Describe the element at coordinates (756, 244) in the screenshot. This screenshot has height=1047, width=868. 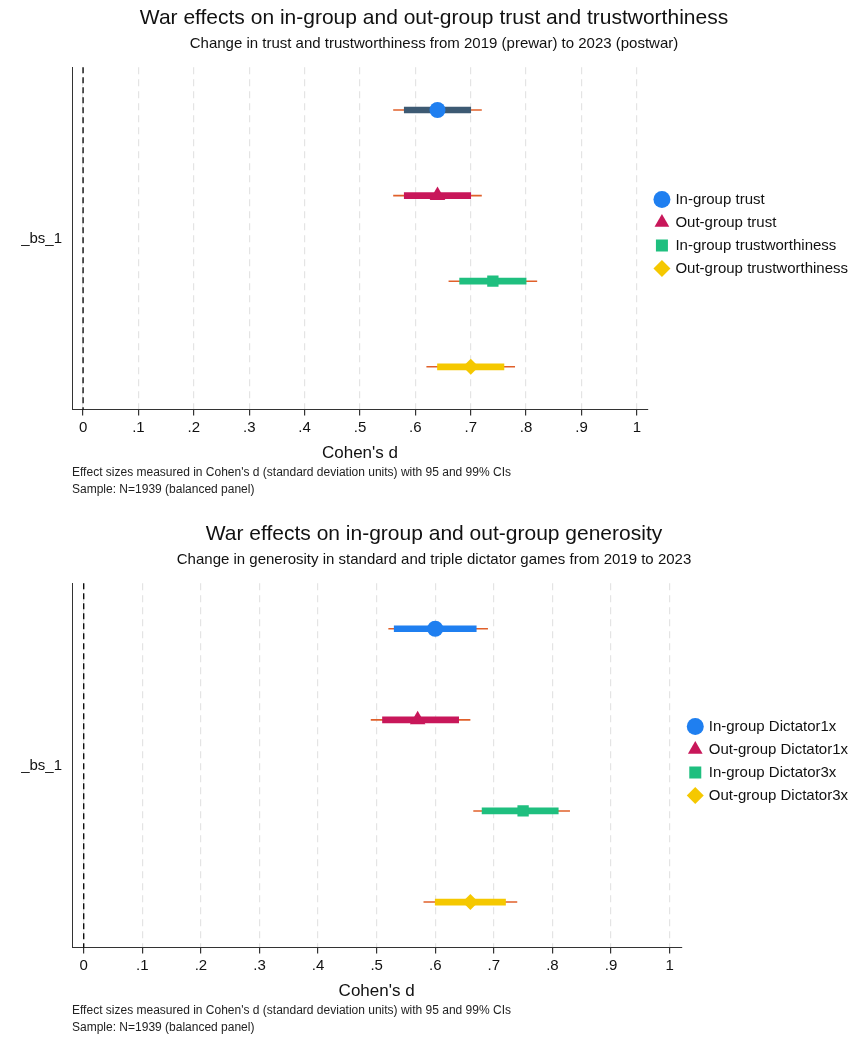
I see `legend-label: In-group trustworthiness` at that location.